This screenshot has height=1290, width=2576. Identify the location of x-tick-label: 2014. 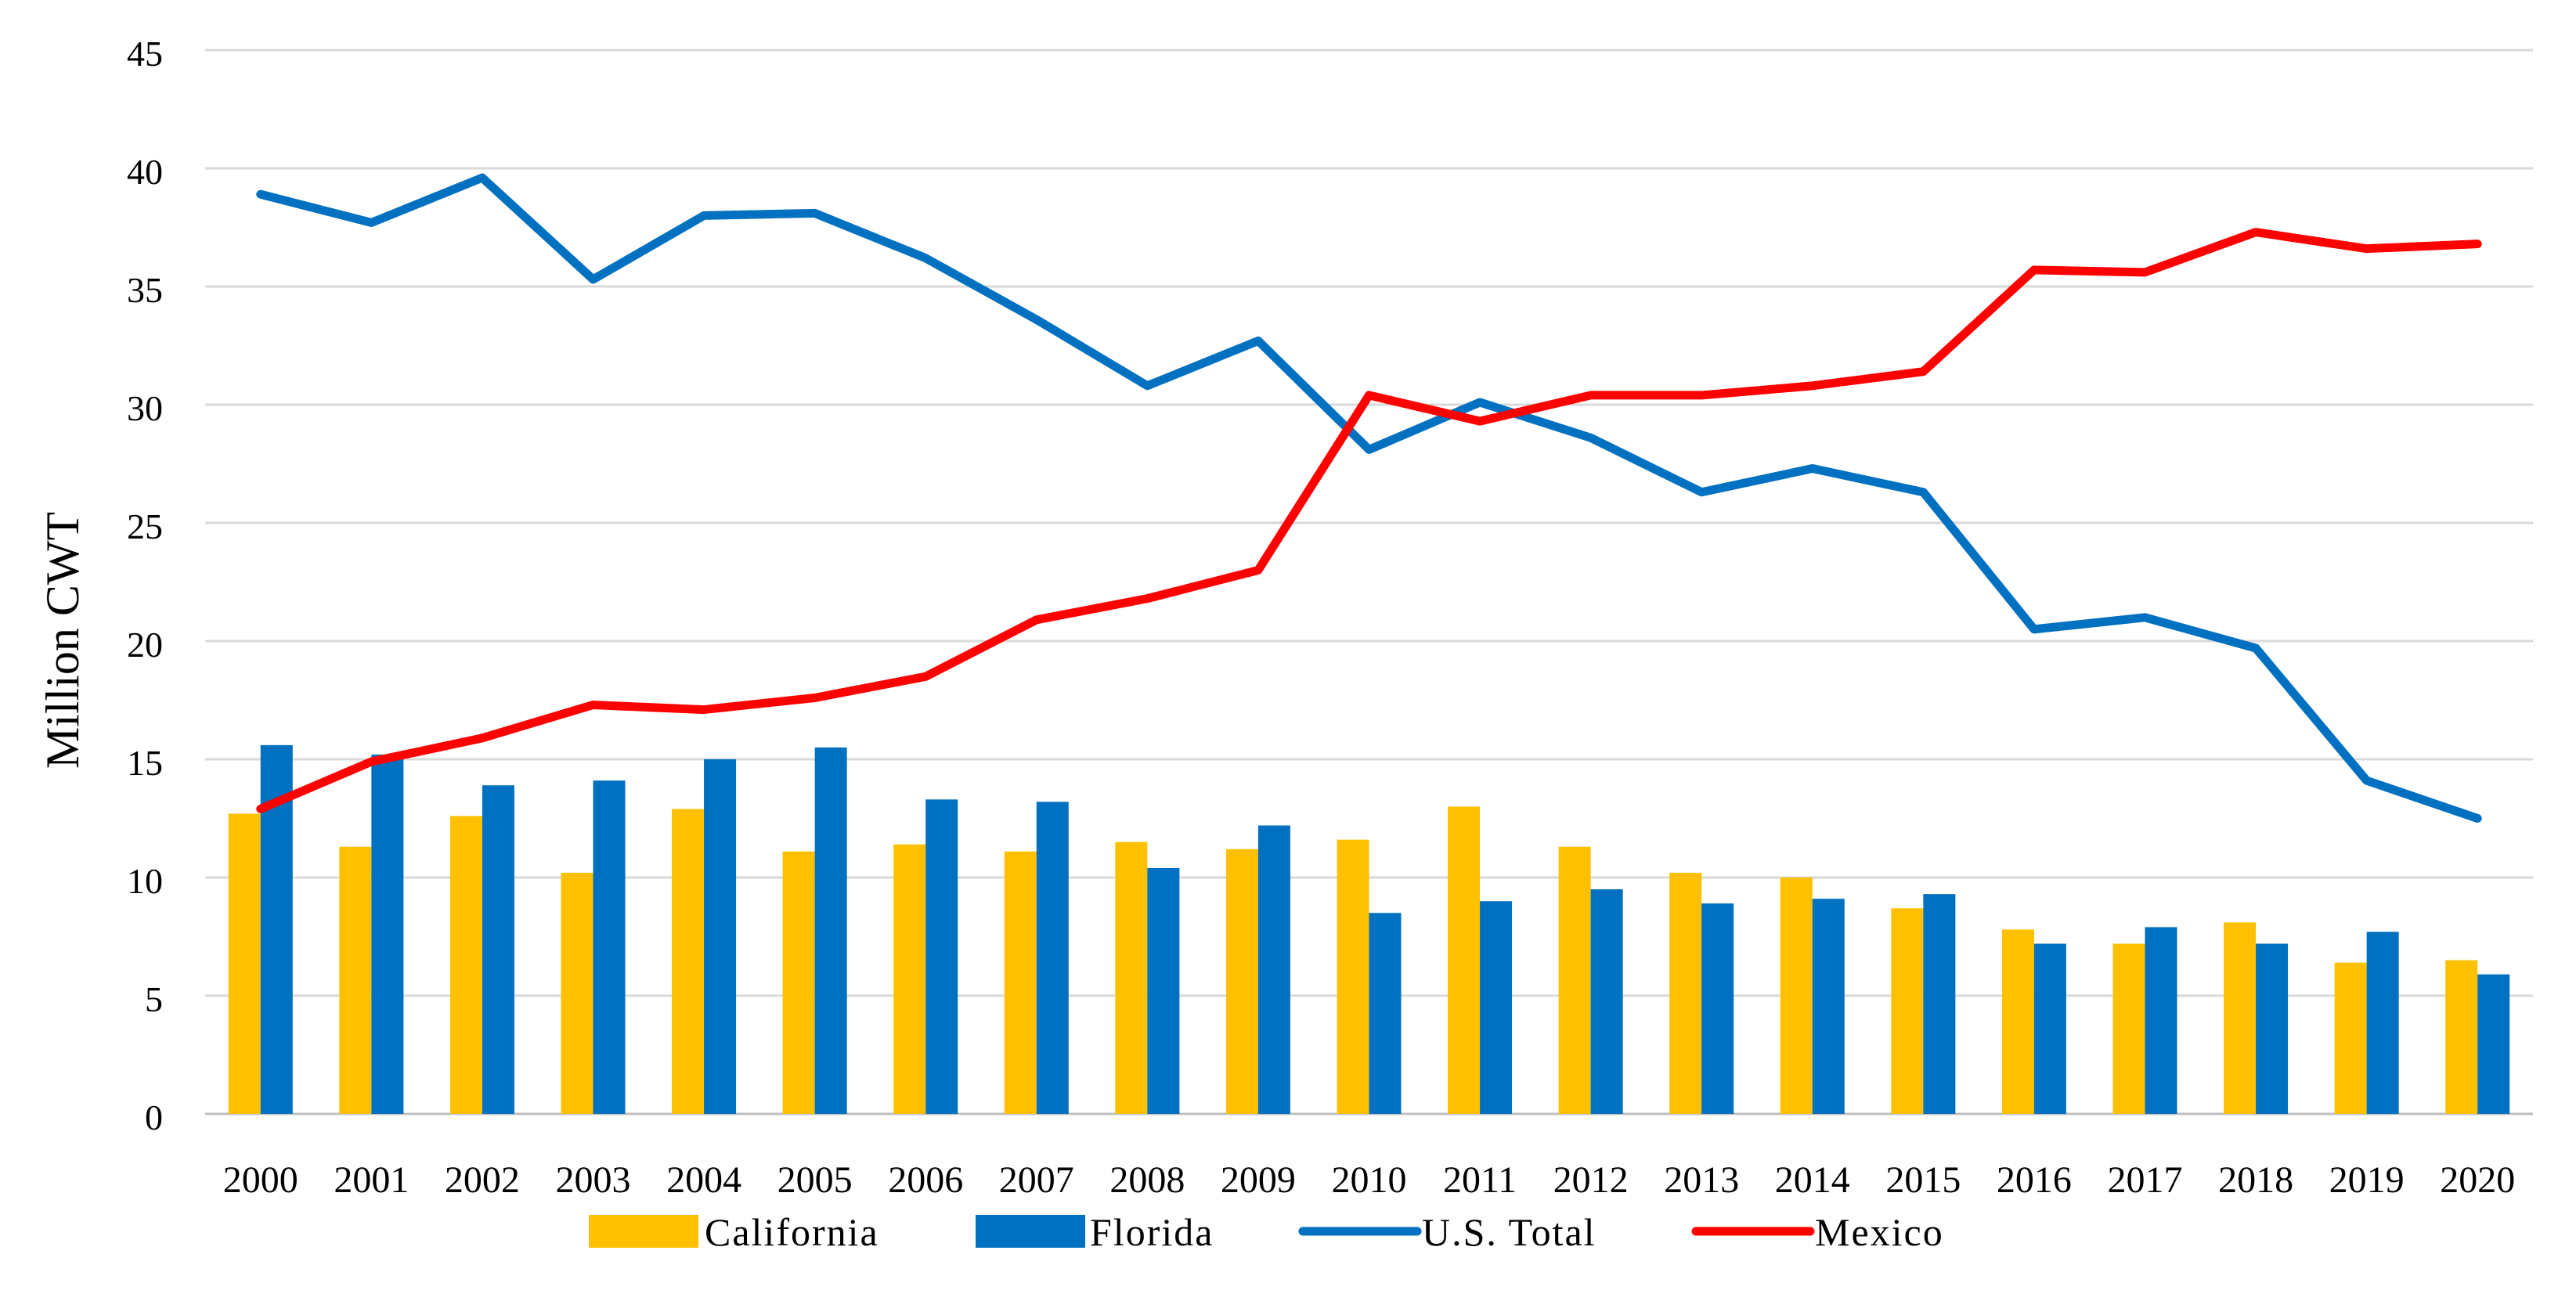
(1813, 1180).